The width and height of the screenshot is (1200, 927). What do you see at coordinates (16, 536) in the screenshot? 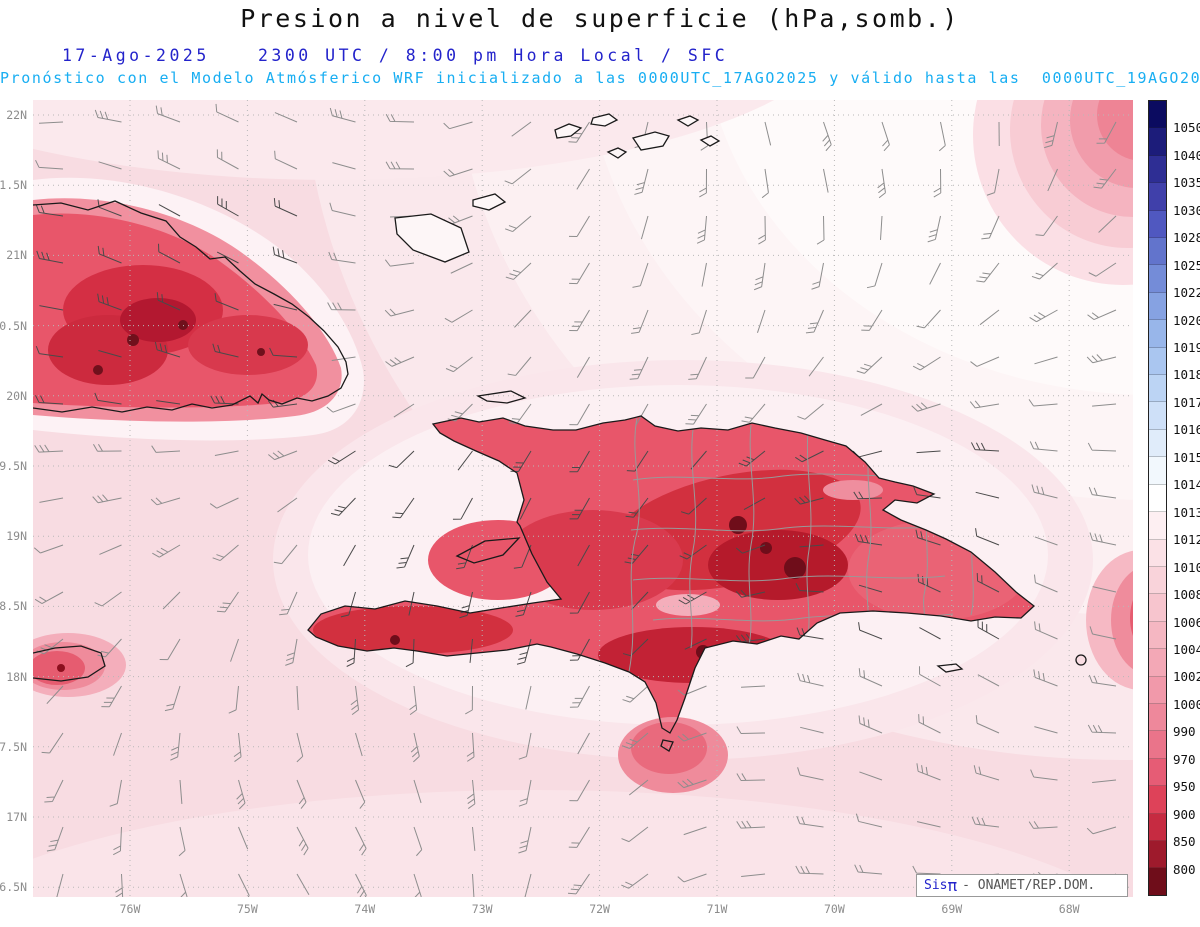
I see `lat-label: 19N` at bounding box center [16, 536].